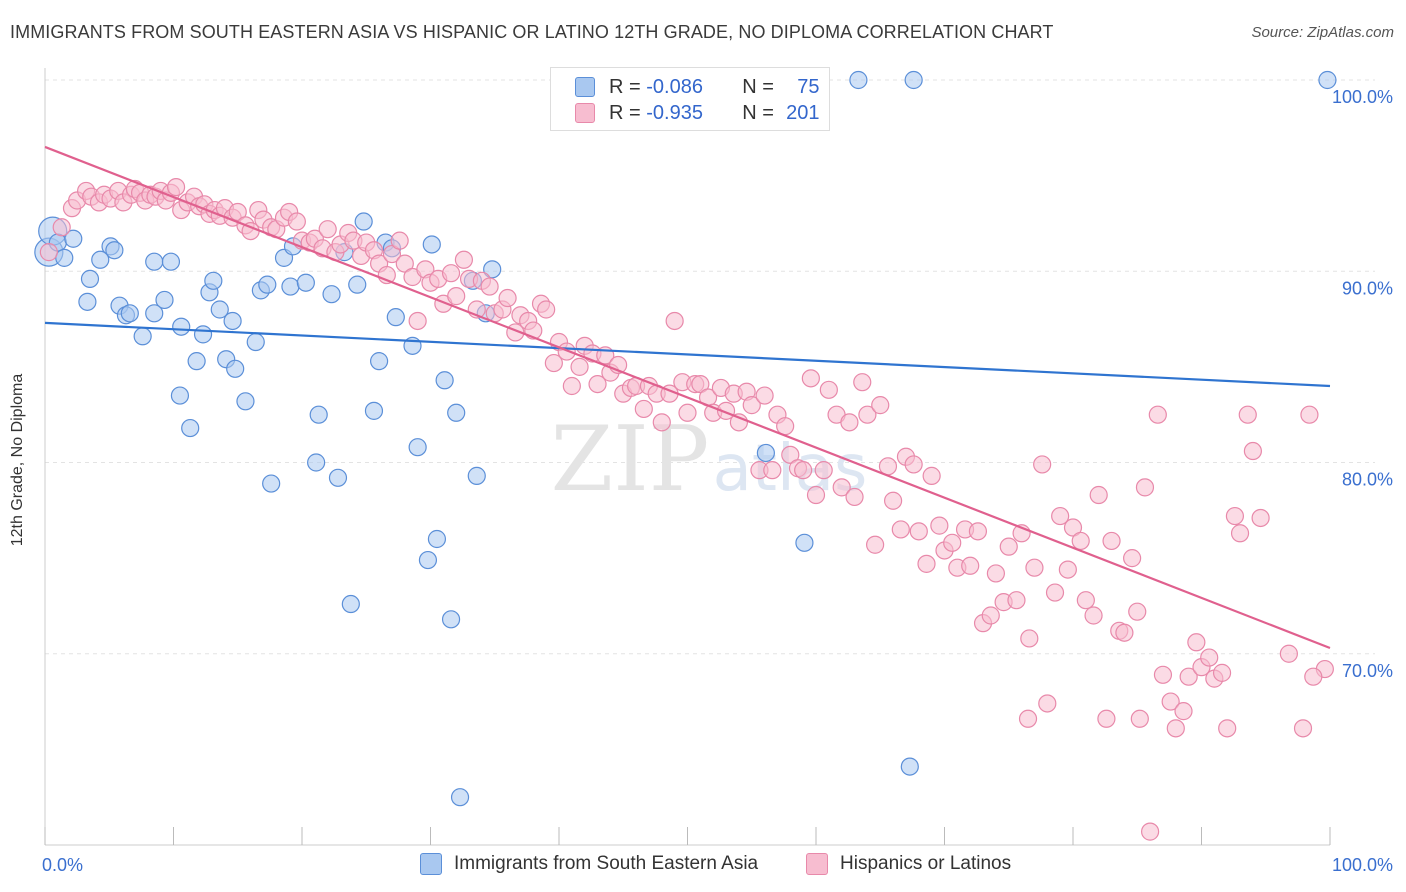  What do you see at coordinates (1362, 865) in the screenshot?
I see `x-tick-label: 100.0%` at bounding box center [1362, 865].